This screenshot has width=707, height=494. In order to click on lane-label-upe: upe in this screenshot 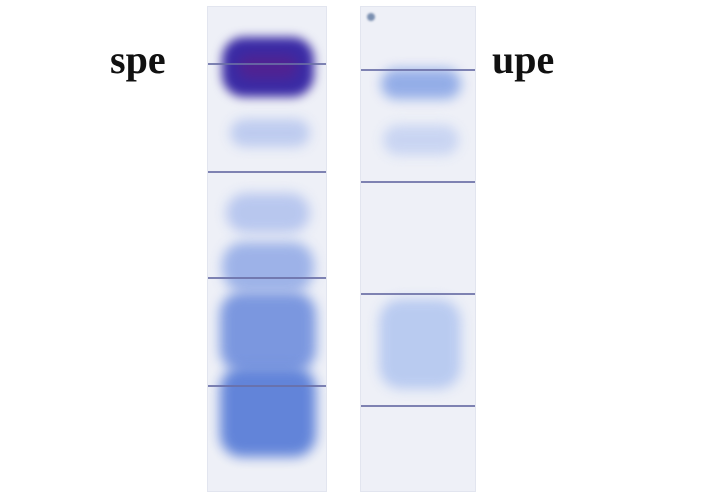, I will do `click(523, 60)`.